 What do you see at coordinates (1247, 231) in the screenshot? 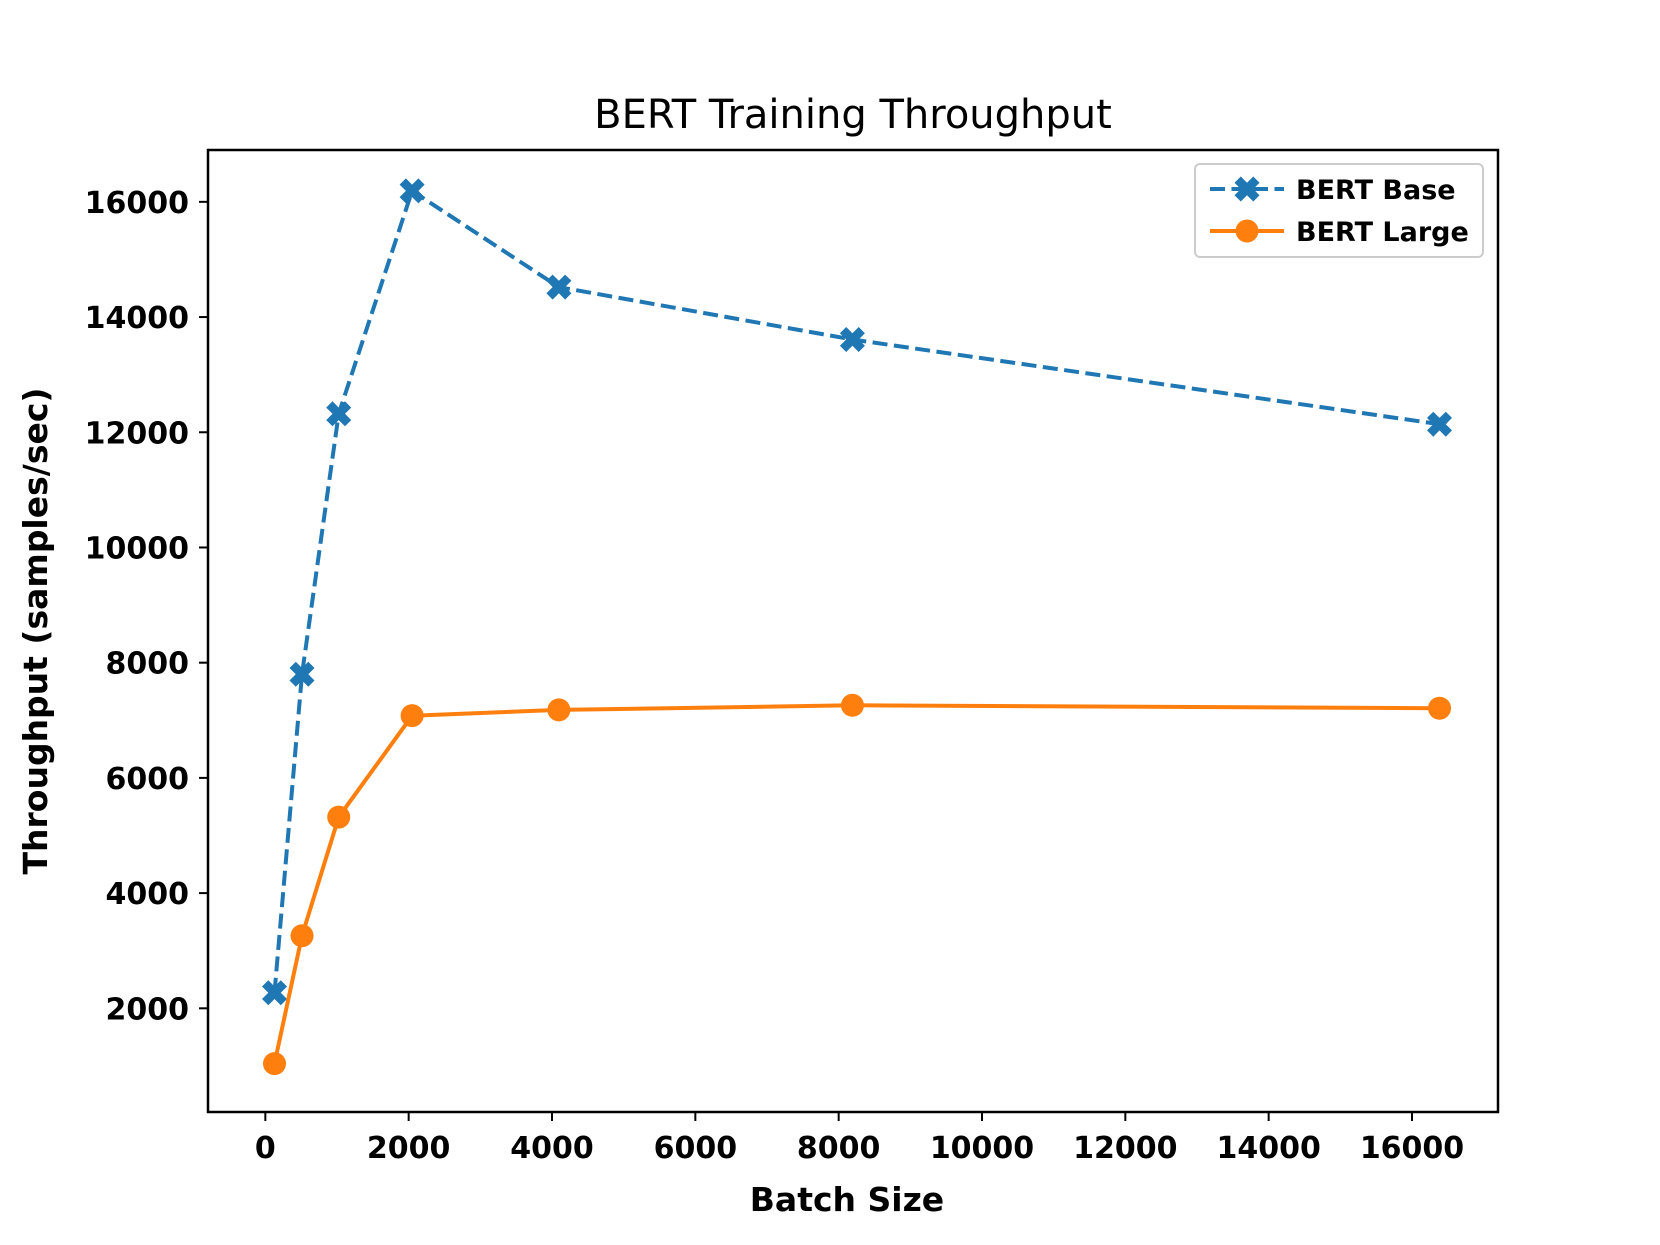
I see `legend-marker-bert-large` at bounding box center [1247, 231].